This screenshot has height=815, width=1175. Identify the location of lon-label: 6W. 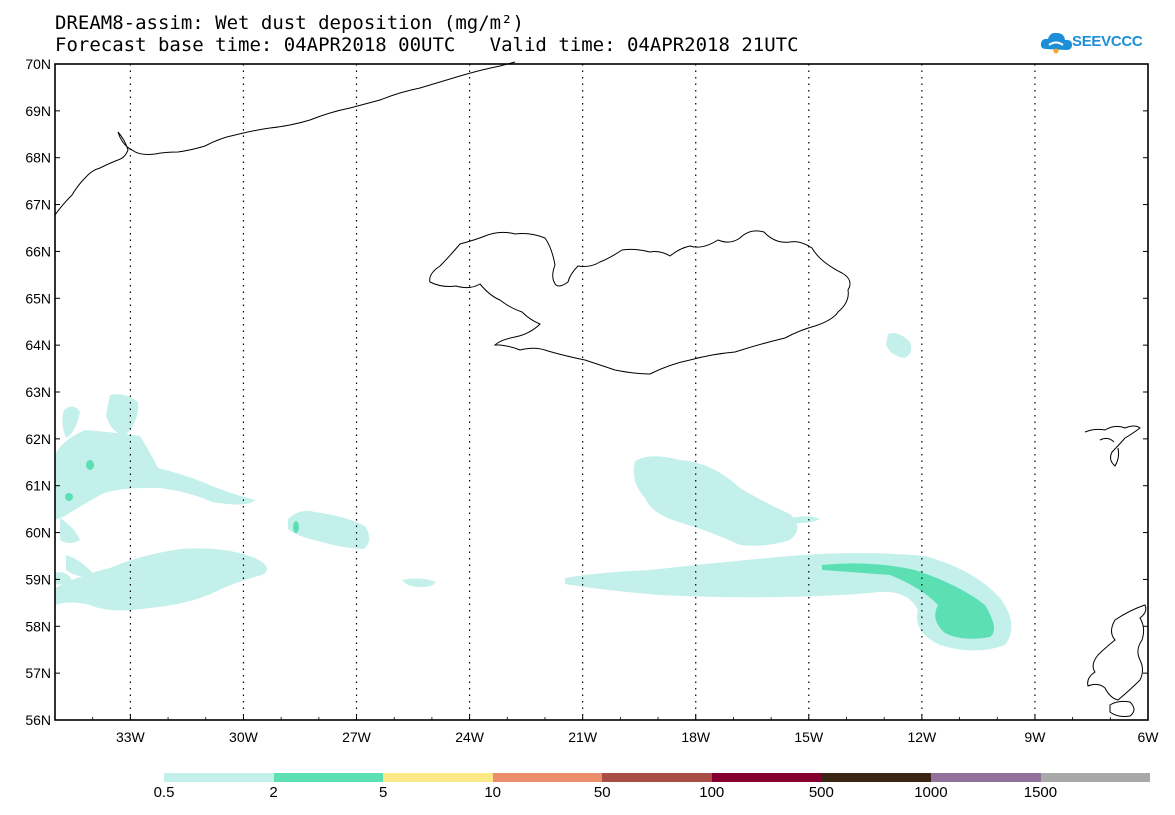
(1149, 737).